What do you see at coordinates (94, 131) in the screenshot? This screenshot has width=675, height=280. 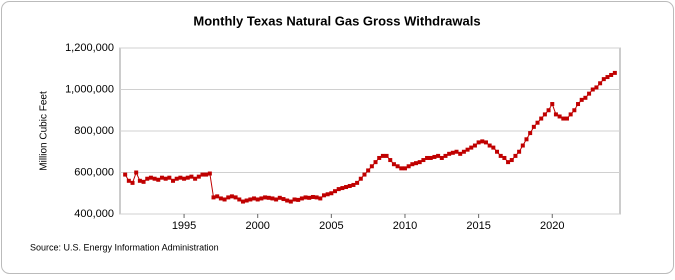 I see `y-tick-label: 800,000` at bounding box center [94, 131].